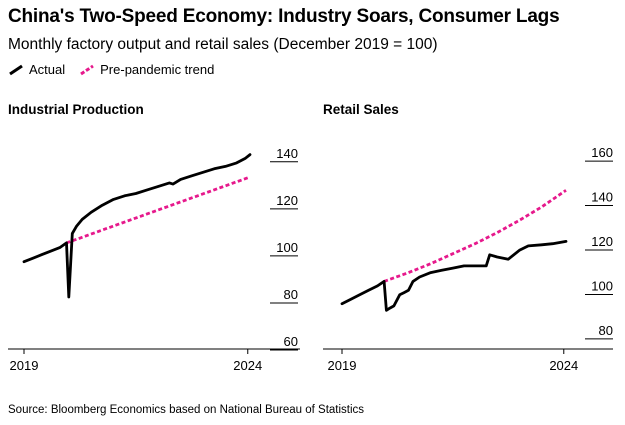 The image size is (625, 425). I want to click on y-tick-label: 160, so click(602, 152).